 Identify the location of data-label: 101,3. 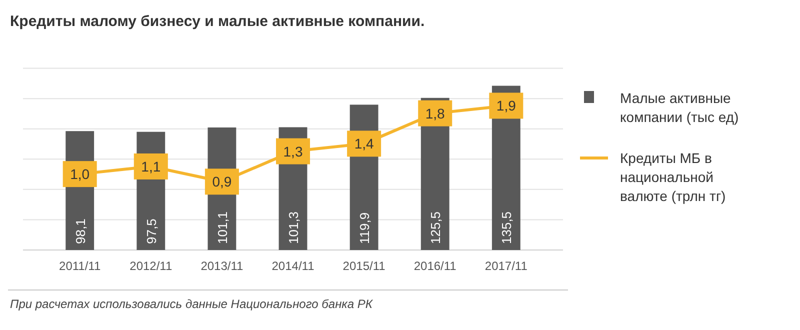
(293, 227).